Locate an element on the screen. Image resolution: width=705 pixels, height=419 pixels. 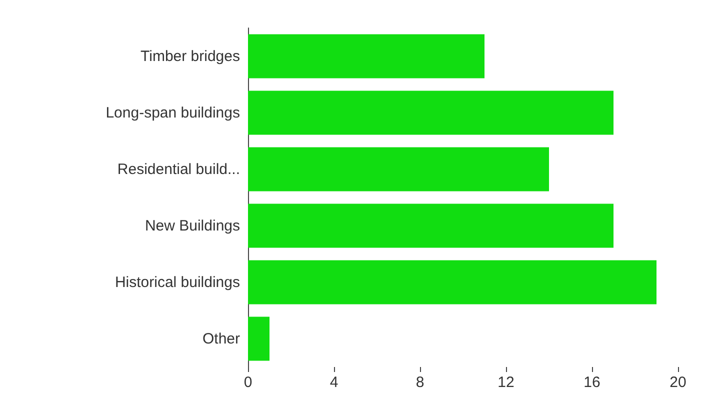
x-tick-label: 4 is located at coordinates (334, 382).